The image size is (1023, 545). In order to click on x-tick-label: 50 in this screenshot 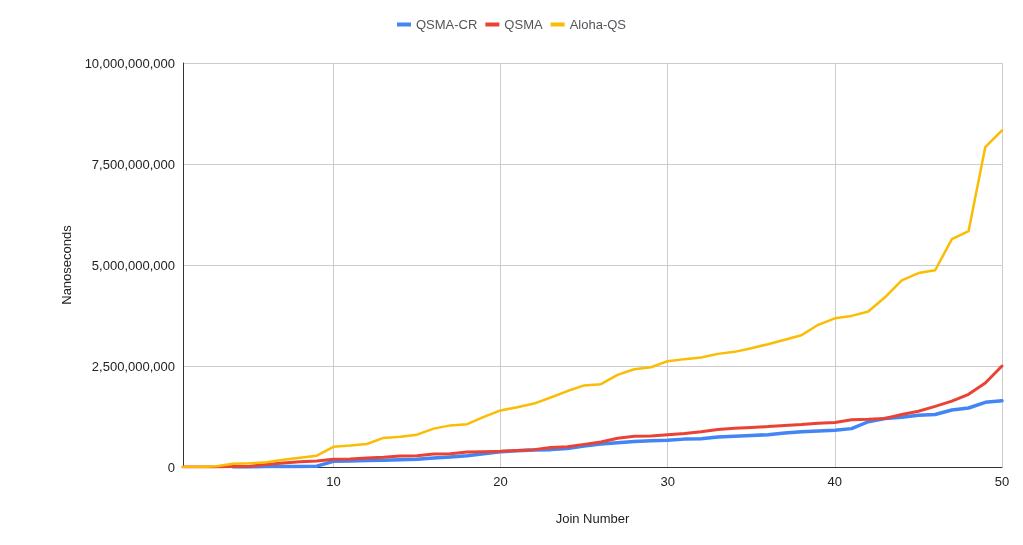, I will do `click(1002, 481)`.